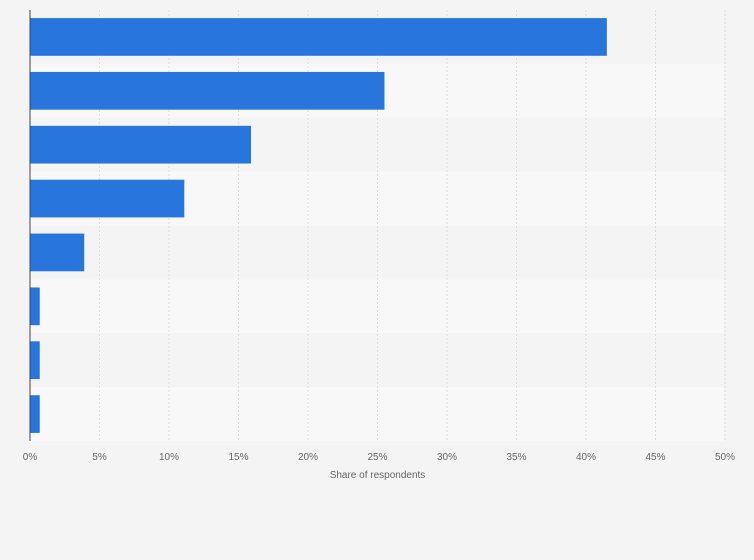  I want to click on x-tick-label: 5%, so click(99, 457).